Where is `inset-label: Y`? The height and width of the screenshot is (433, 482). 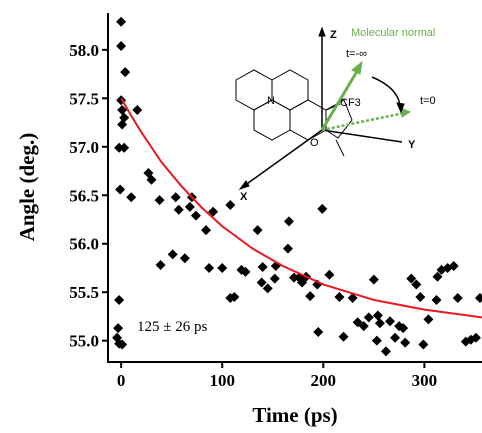
inset-label: Y is located at coordinates (412, 145).